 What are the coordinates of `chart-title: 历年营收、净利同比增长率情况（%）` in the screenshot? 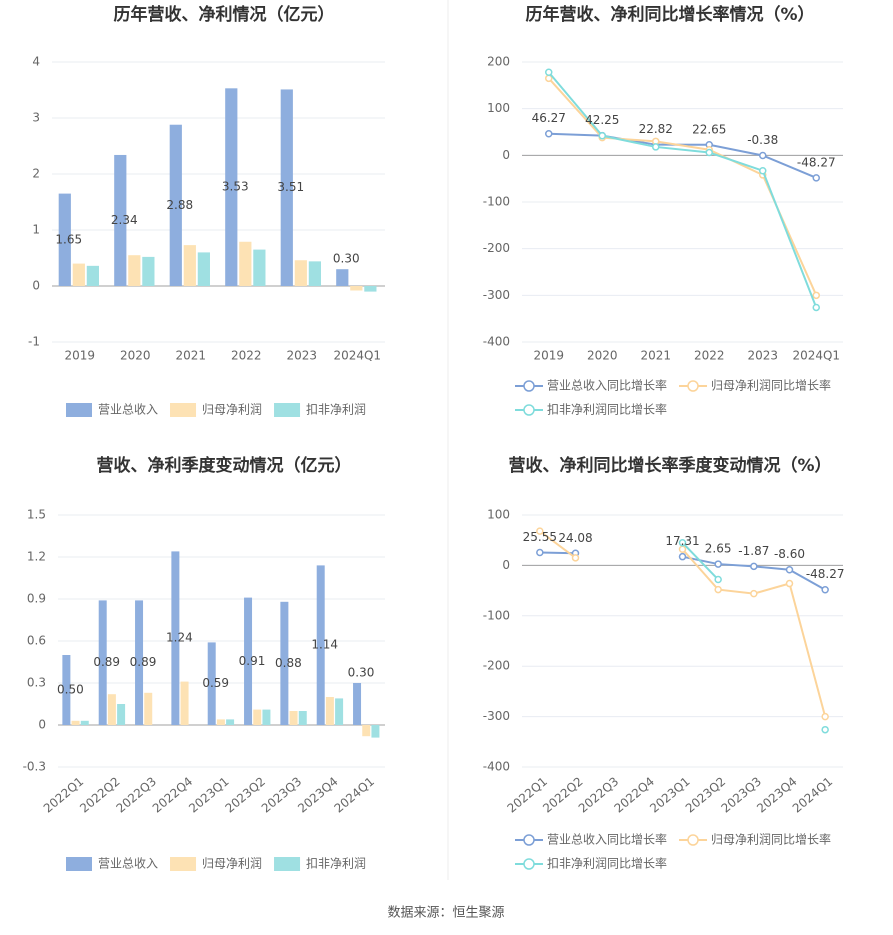 It's located at (669, 14).